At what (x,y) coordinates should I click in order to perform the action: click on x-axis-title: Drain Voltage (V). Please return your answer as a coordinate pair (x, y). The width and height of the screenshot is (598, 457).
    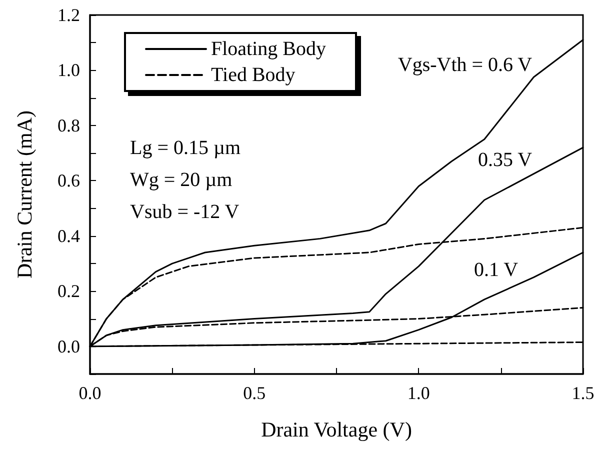
    Looking at the image, I should click on (336, 430).